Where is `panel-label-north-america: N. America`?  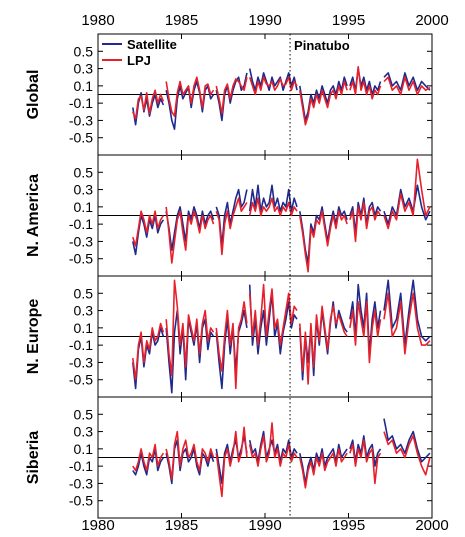 panel-label-north-america: N. America is located at coordinates (33, 215).